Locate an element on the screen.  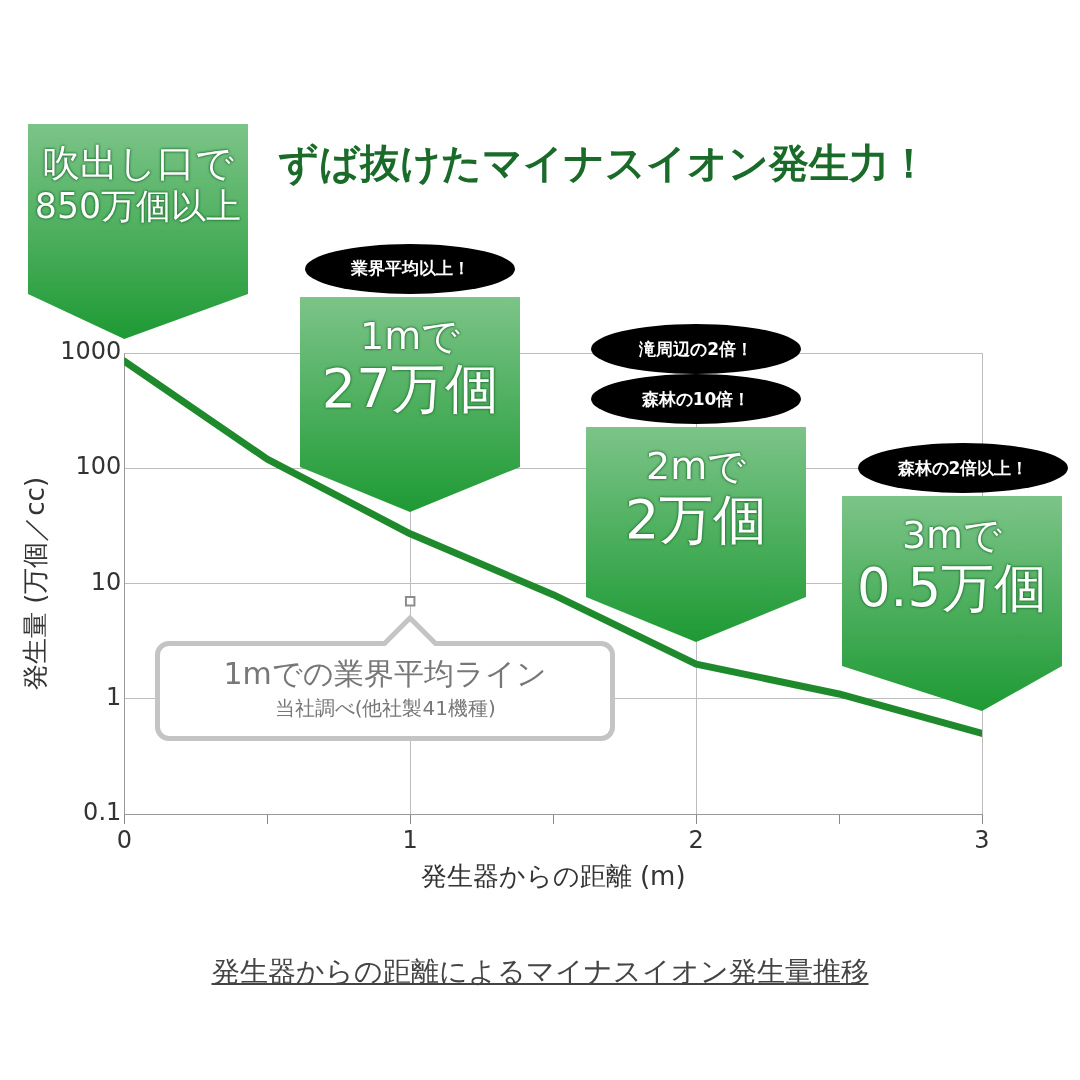
x-tick-label: 3 is located at coordinates (982, 839).